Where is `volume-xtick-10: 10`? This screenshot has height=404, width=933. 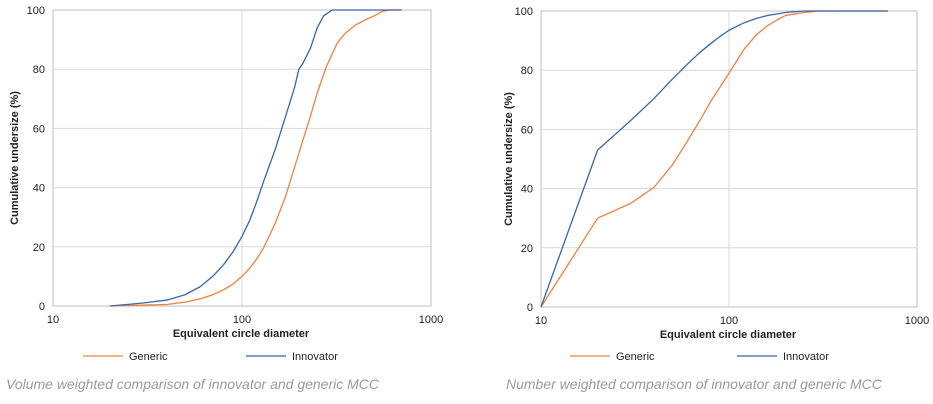
volume-xtick-10: 10 is located at coordinates (53, 320).